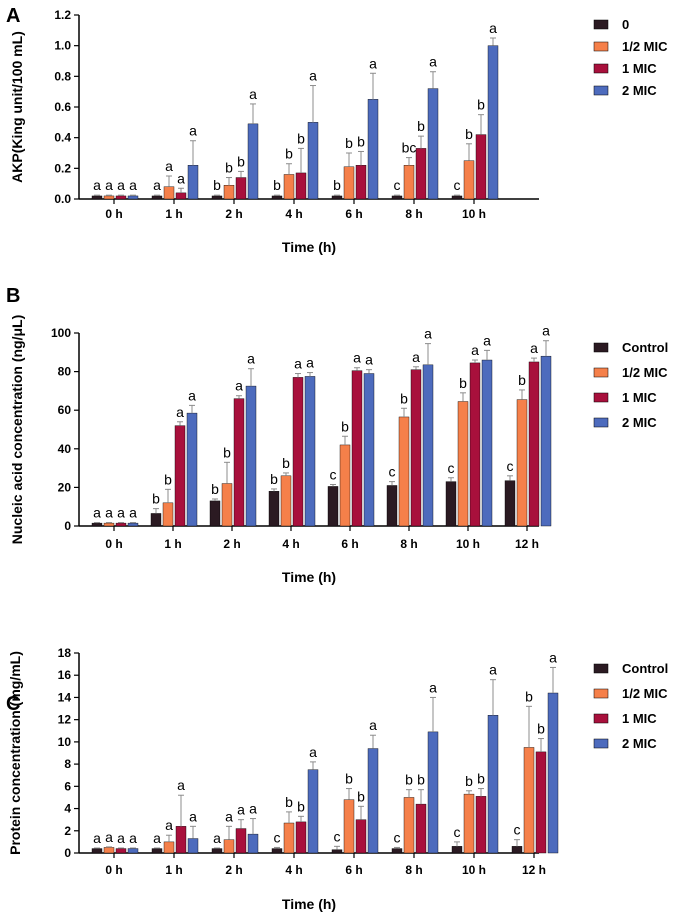 This screenshot has height=917, width=678. What do you see at coordinates (233, 214) in the screenshot?
I see `panel-a-x-tick-label: 2 h` at bounding box center [233, 214].